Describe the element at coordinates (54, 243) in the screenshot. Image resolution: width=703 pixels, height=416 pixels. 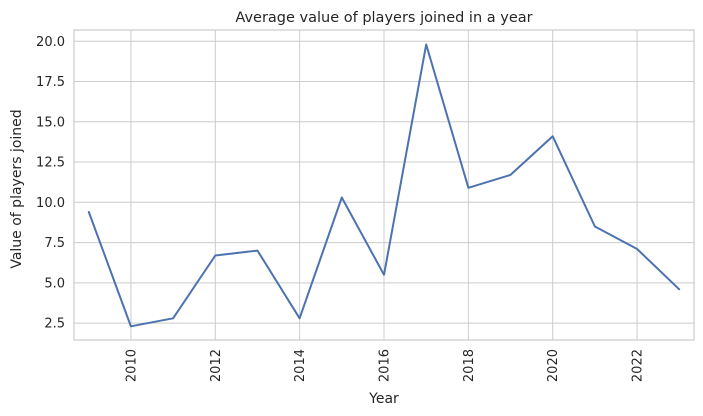
I see `y-tick-label: 7.5` at that location.